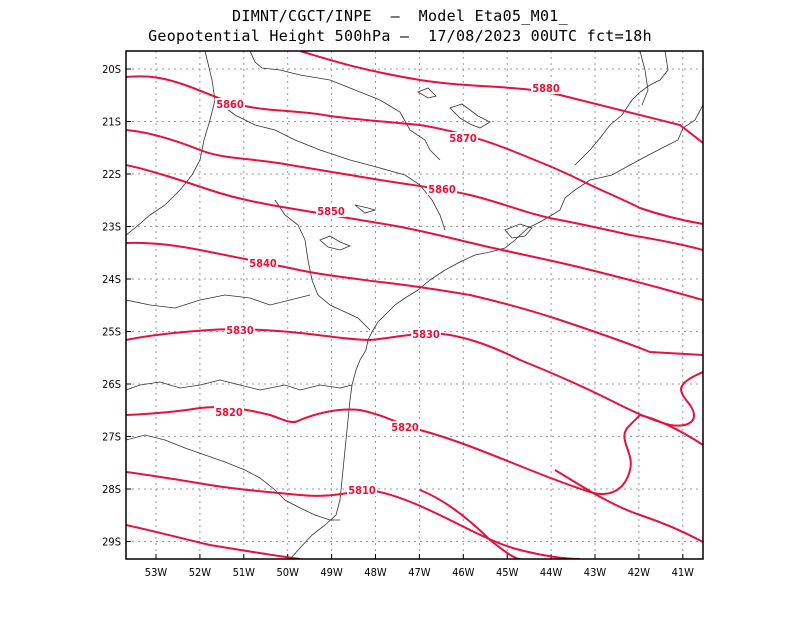 This screenshot has width=800, height=618. I want to click on lon-label: 44W, so click(551, 572).